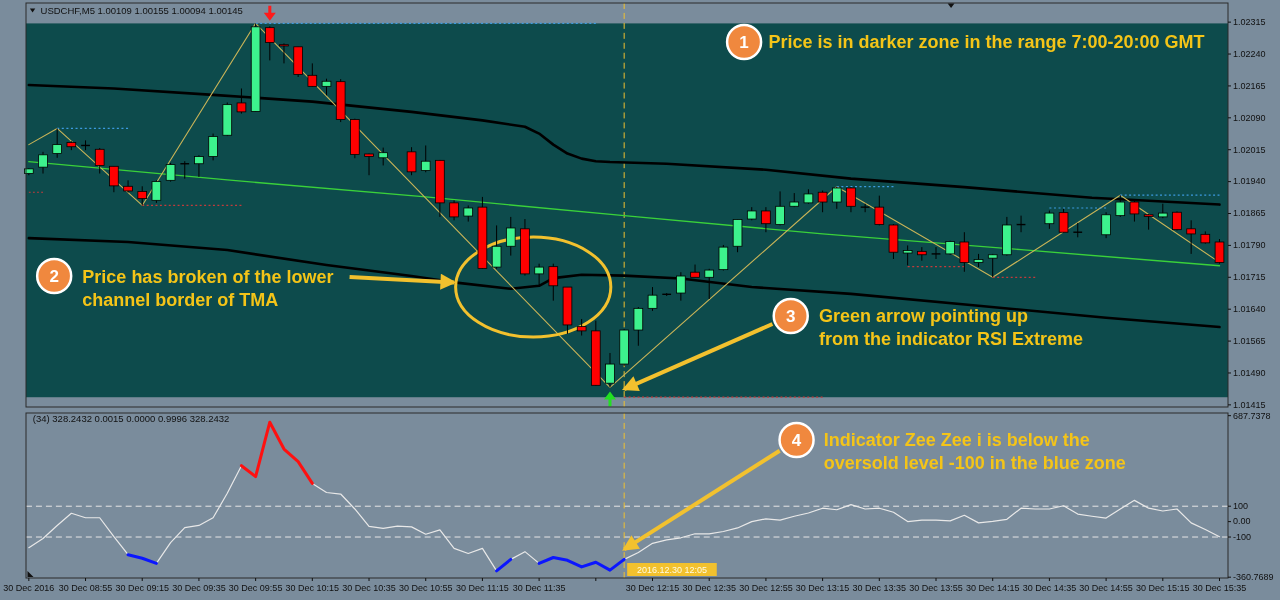  I want to click on x-tick-label: 30 Dec 11:15, so click(482, 588).